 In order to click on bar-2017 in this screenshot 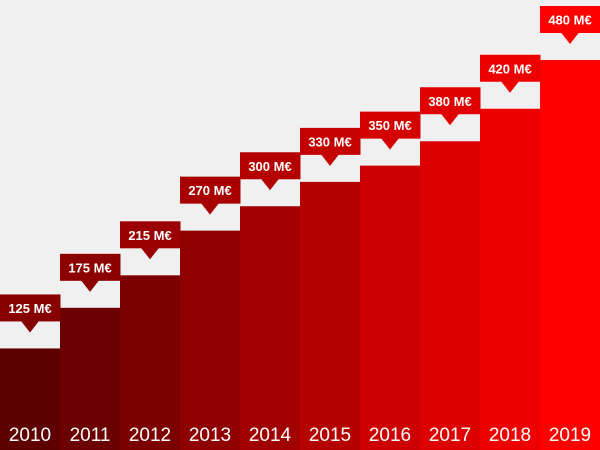, I will do `click(450, 295)`.